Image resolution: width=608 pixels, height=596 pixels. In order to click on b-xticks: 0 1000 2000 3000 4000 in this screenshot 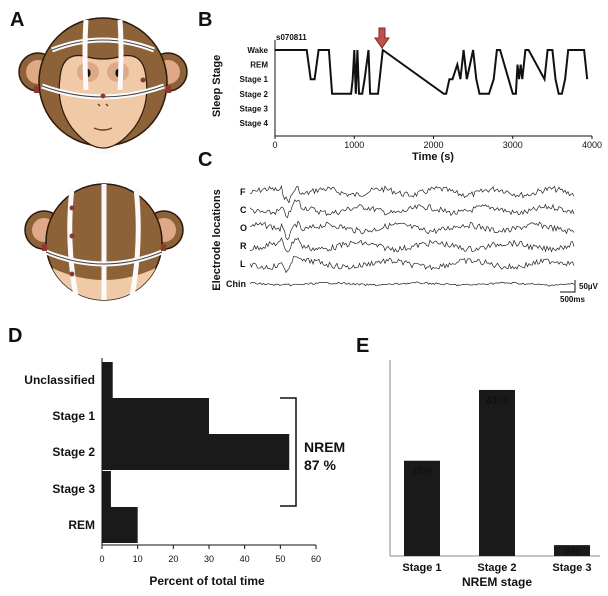, I will do `click(437, 143)`.